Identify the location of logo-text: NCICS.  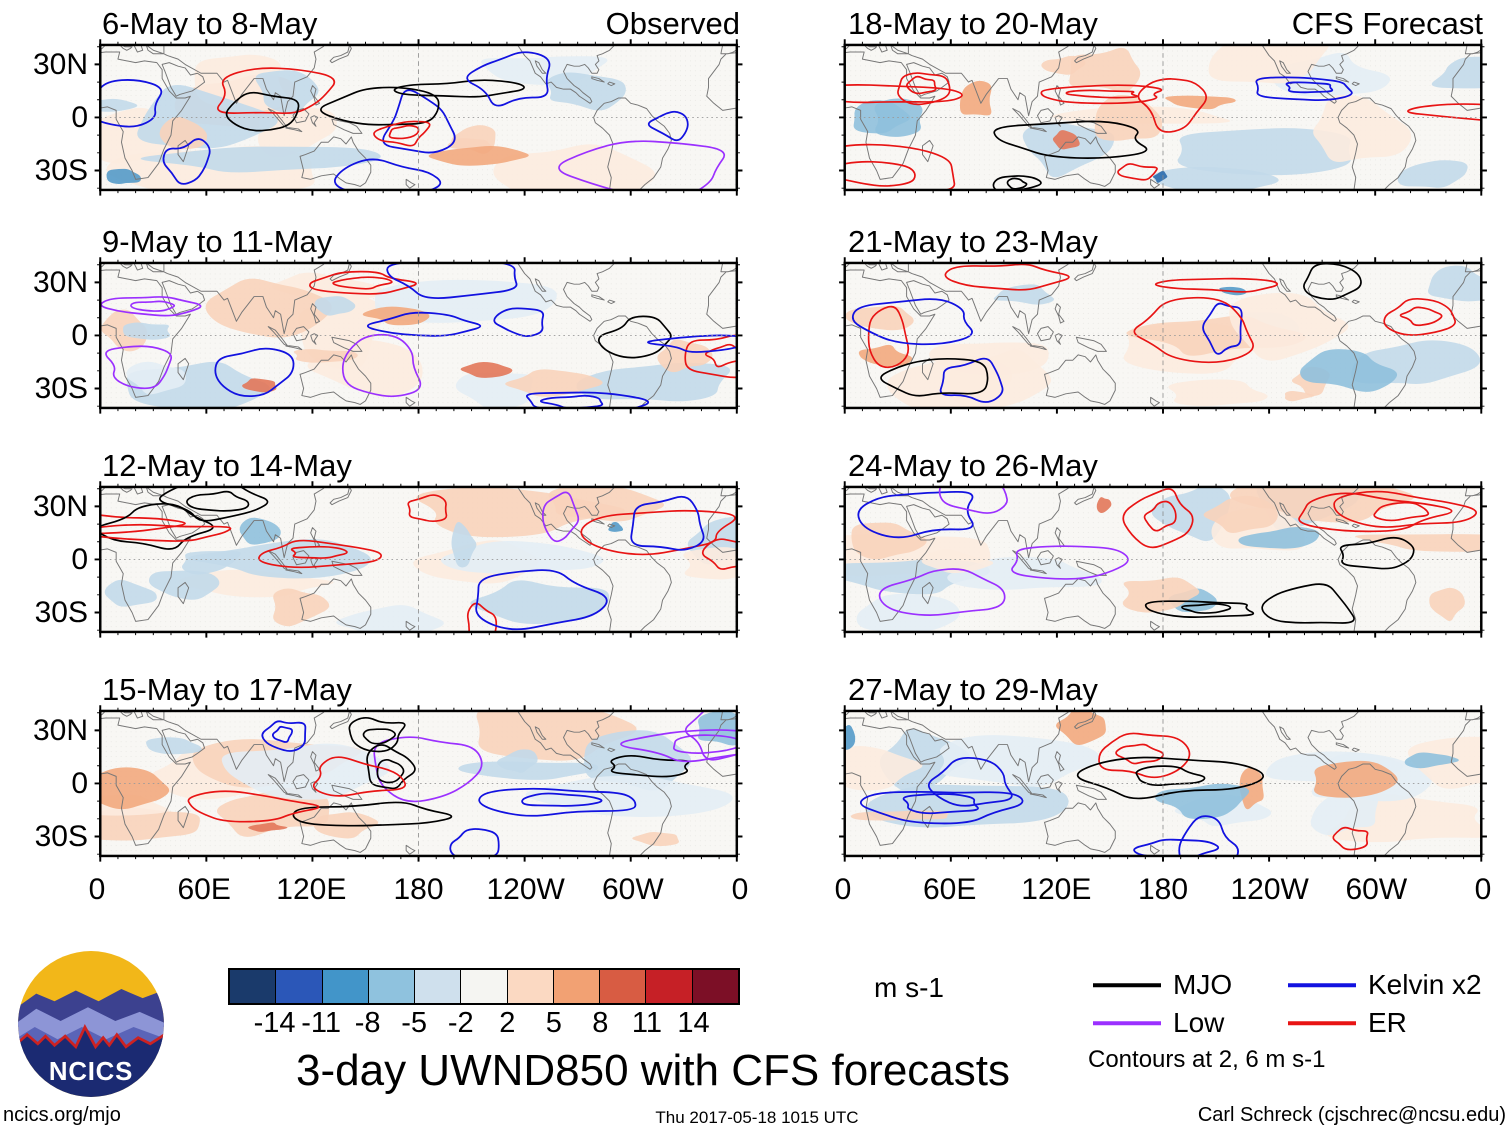
(91, 1072).